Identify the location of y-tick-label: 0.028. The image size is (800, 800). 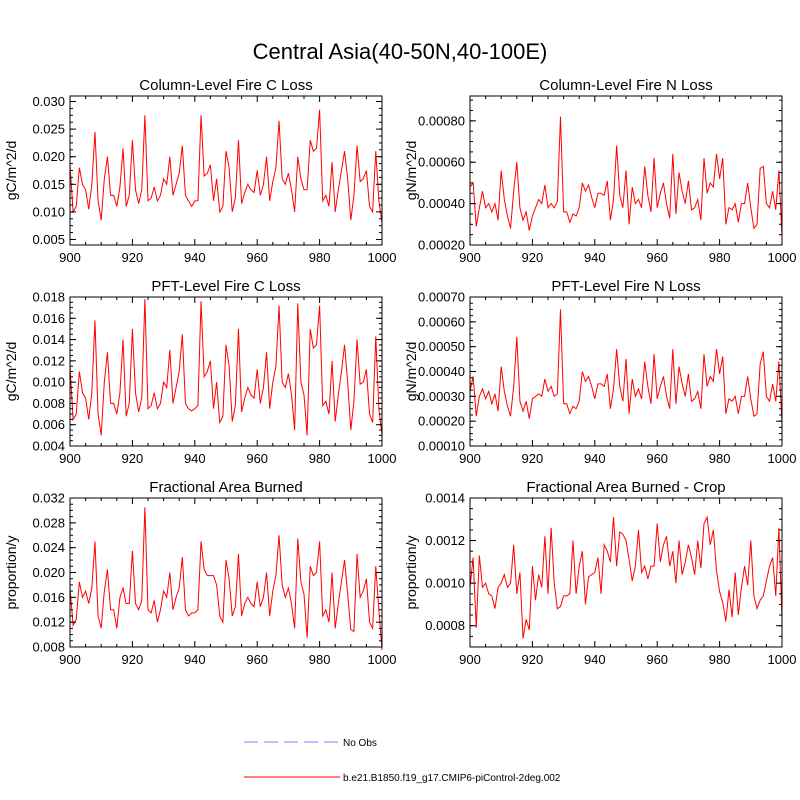
(48, 522).